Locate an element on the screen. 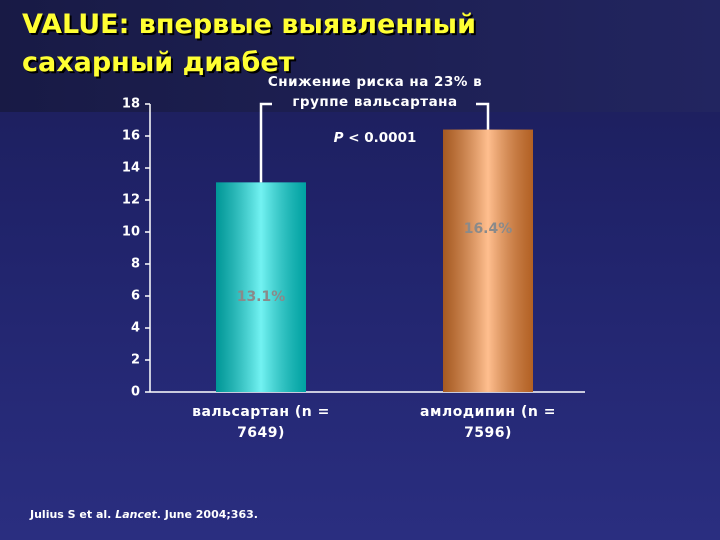  y-tick-label: 8 is located at coordinates (135, 264).